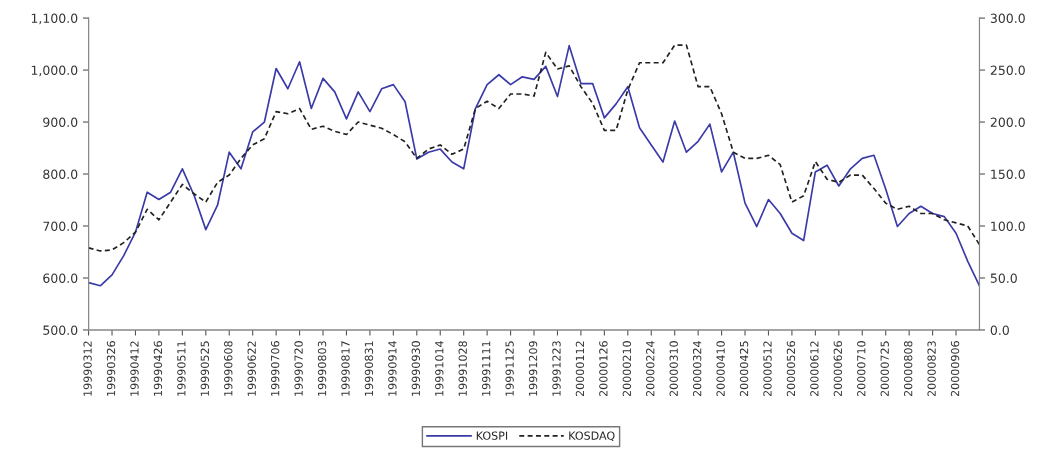  What do you see at coordinates (650, 369) in the screenshot?
I see `x-tick-label: 20000224` at bounding box center [650, 369].